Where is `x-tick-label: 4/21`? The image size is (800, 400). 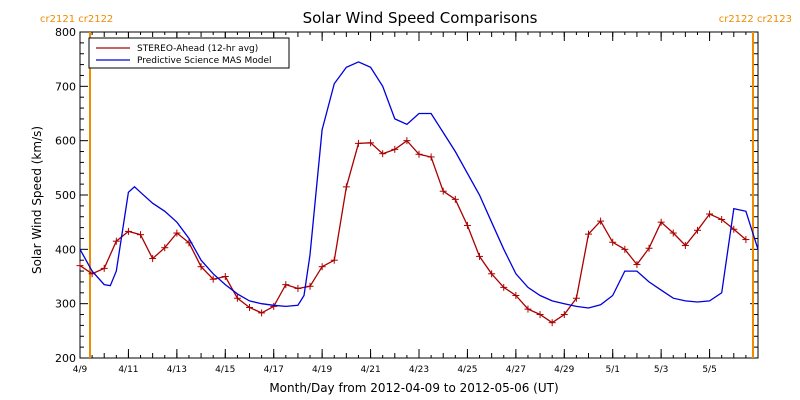 x-tick-label: 4/21 is located at coordinates (370, 370).